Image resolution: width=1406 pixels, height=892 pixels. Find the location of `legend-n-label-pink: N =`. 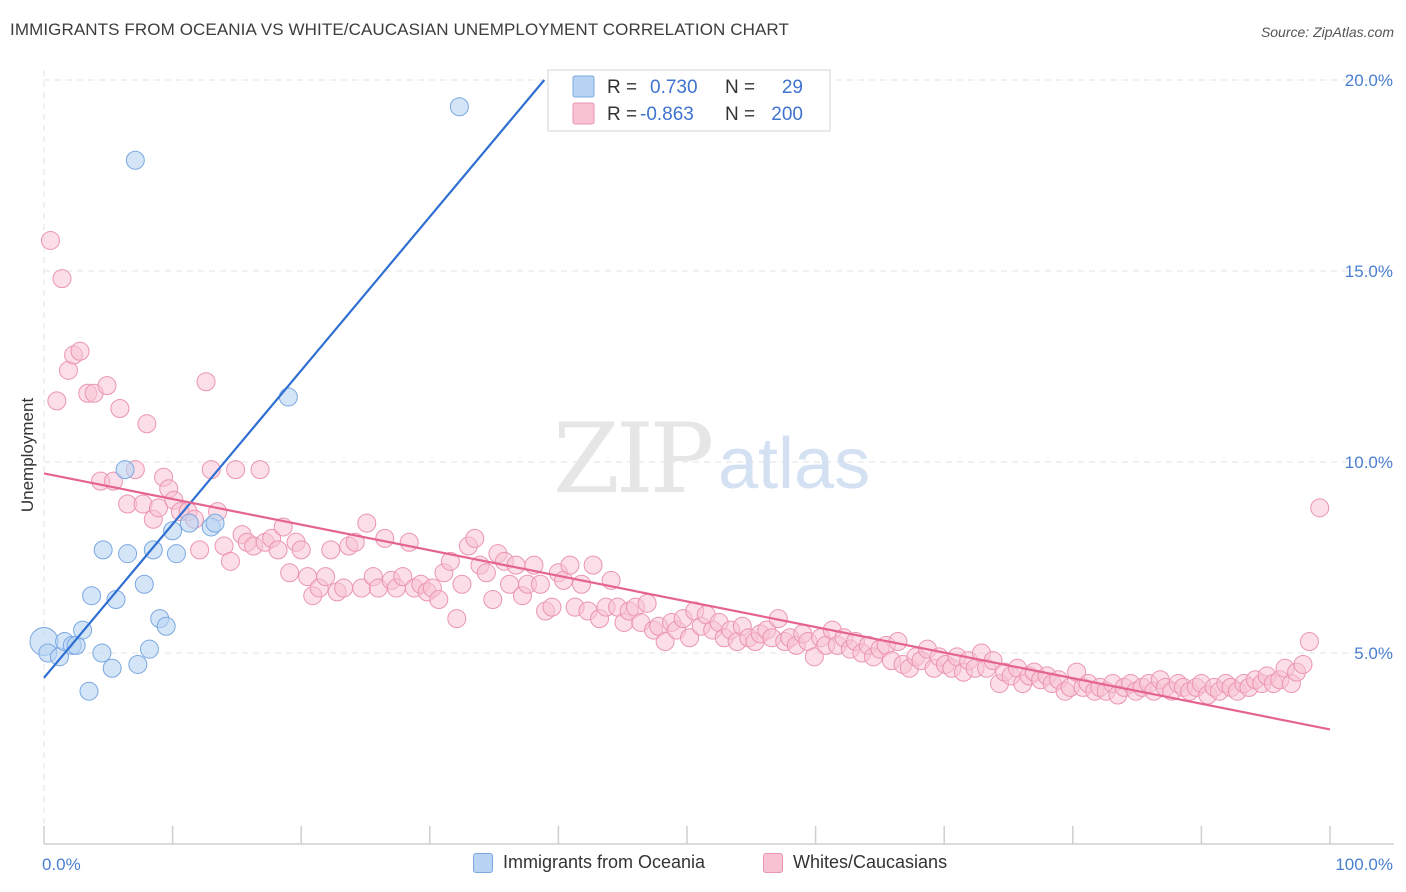

legend-n-label-pink: N = is located at coordinates (740, 114).